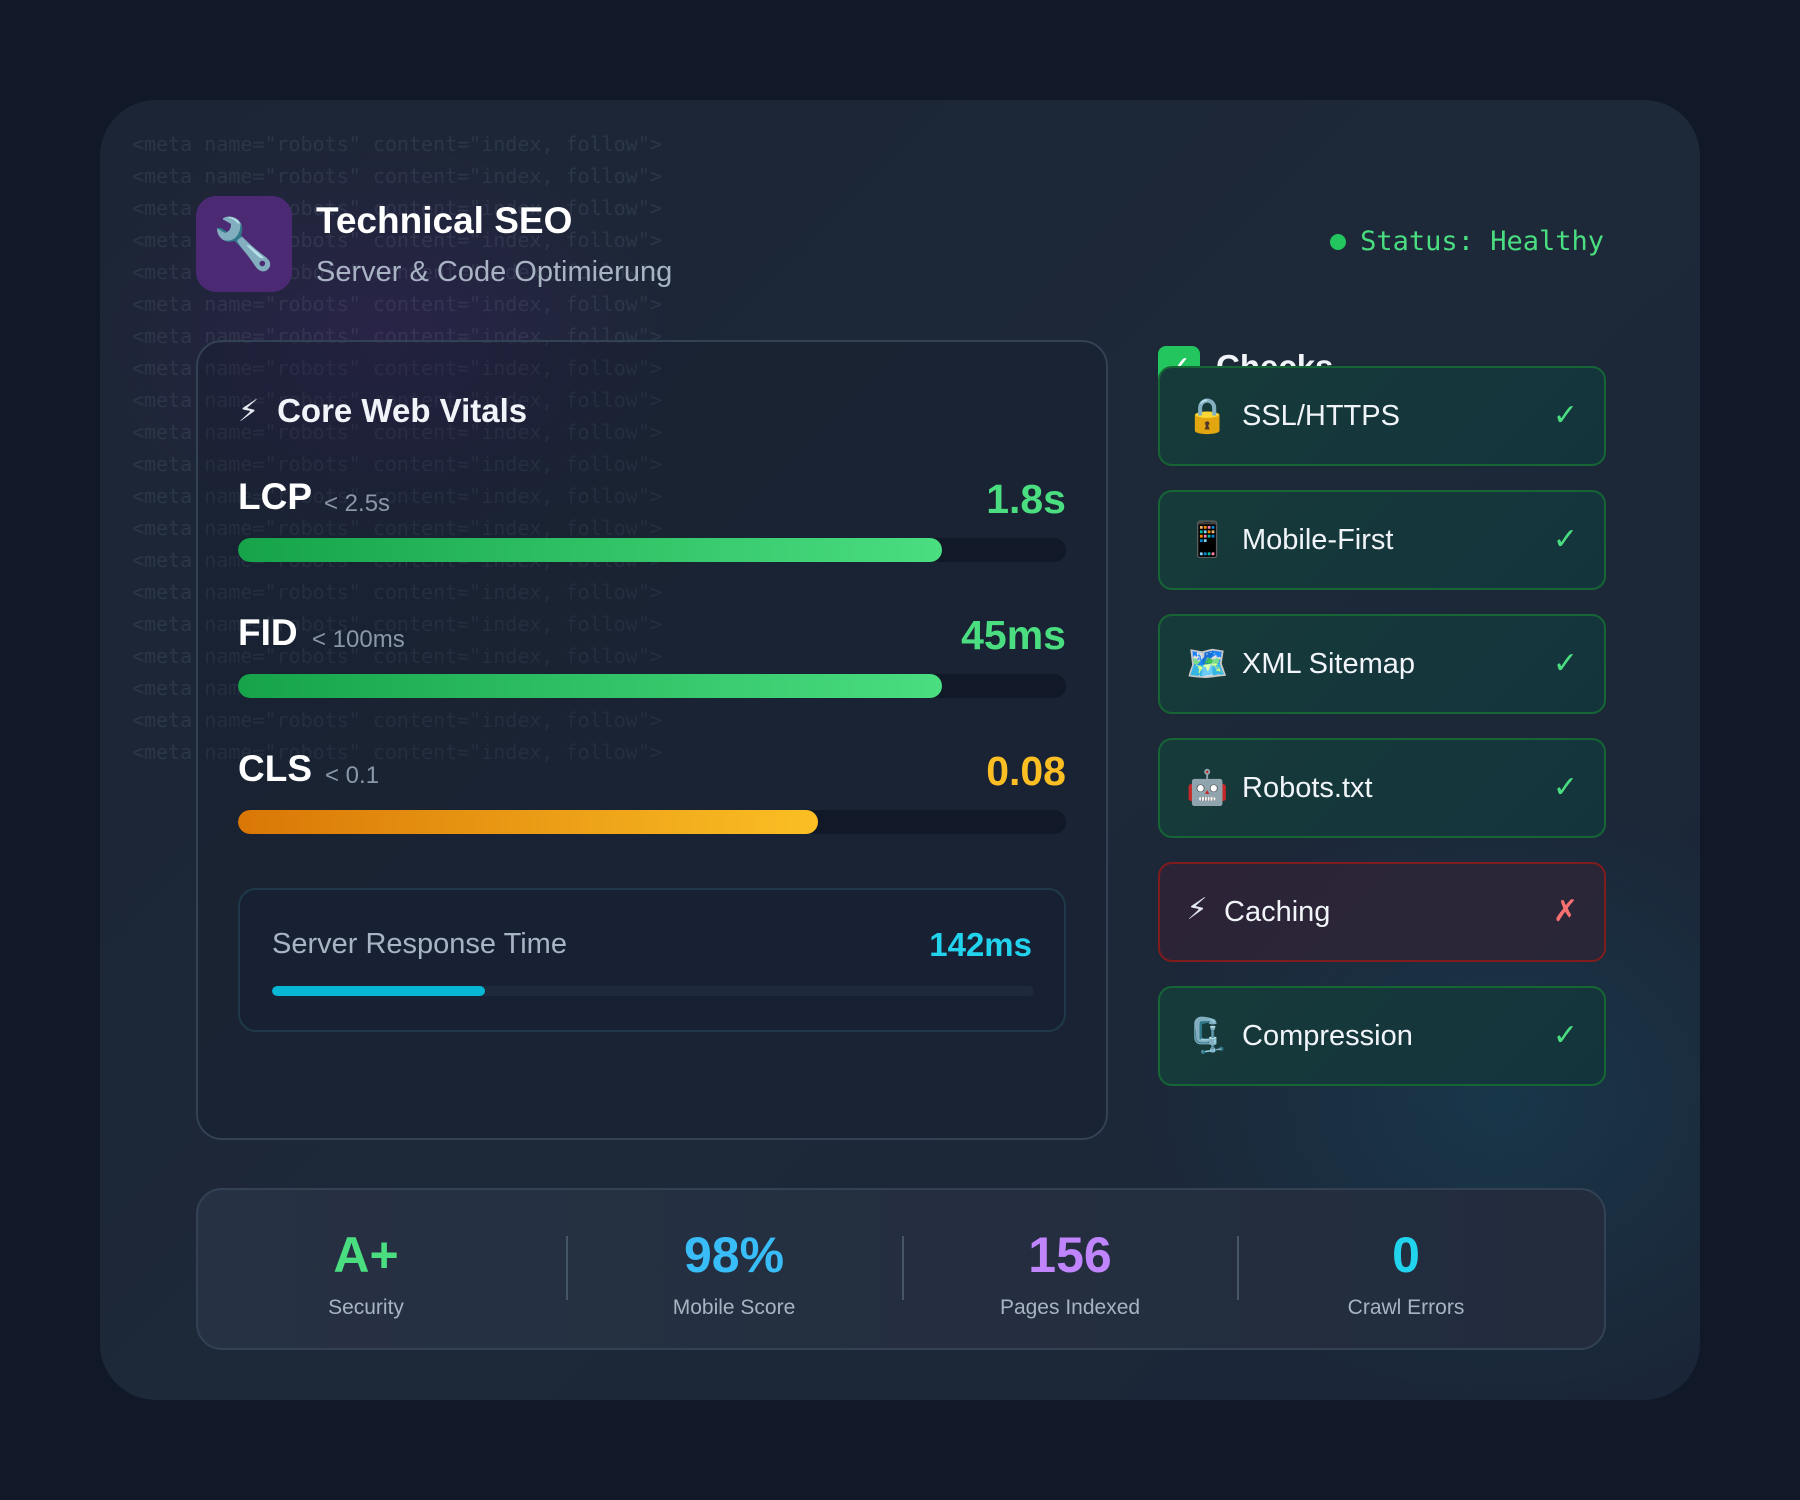  I want to click on robot-icon: 🤖, so click(1207, 788).